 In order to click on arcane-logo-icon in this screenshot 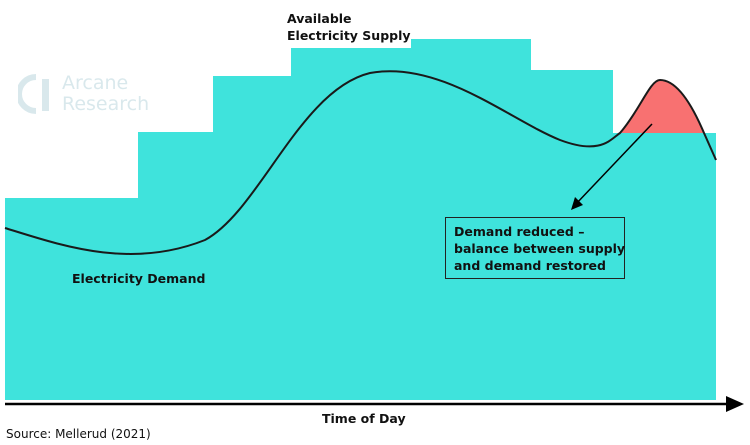, I will do `click(32, 94)`.